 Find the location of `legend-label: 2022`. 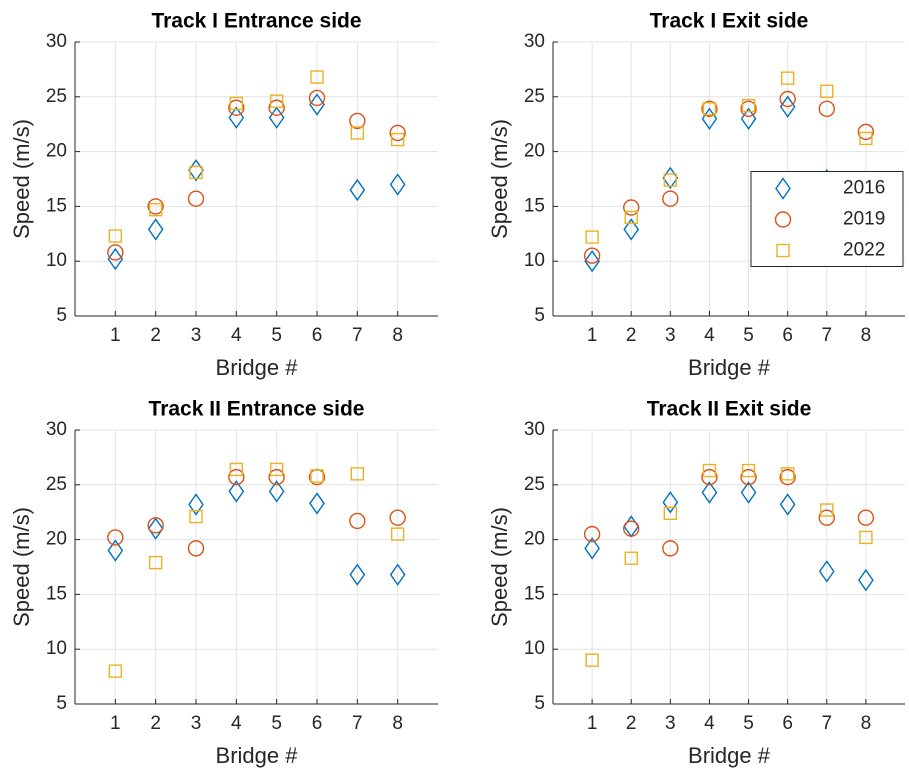

legend-label: 2022 is located at coordinates (864, 250).